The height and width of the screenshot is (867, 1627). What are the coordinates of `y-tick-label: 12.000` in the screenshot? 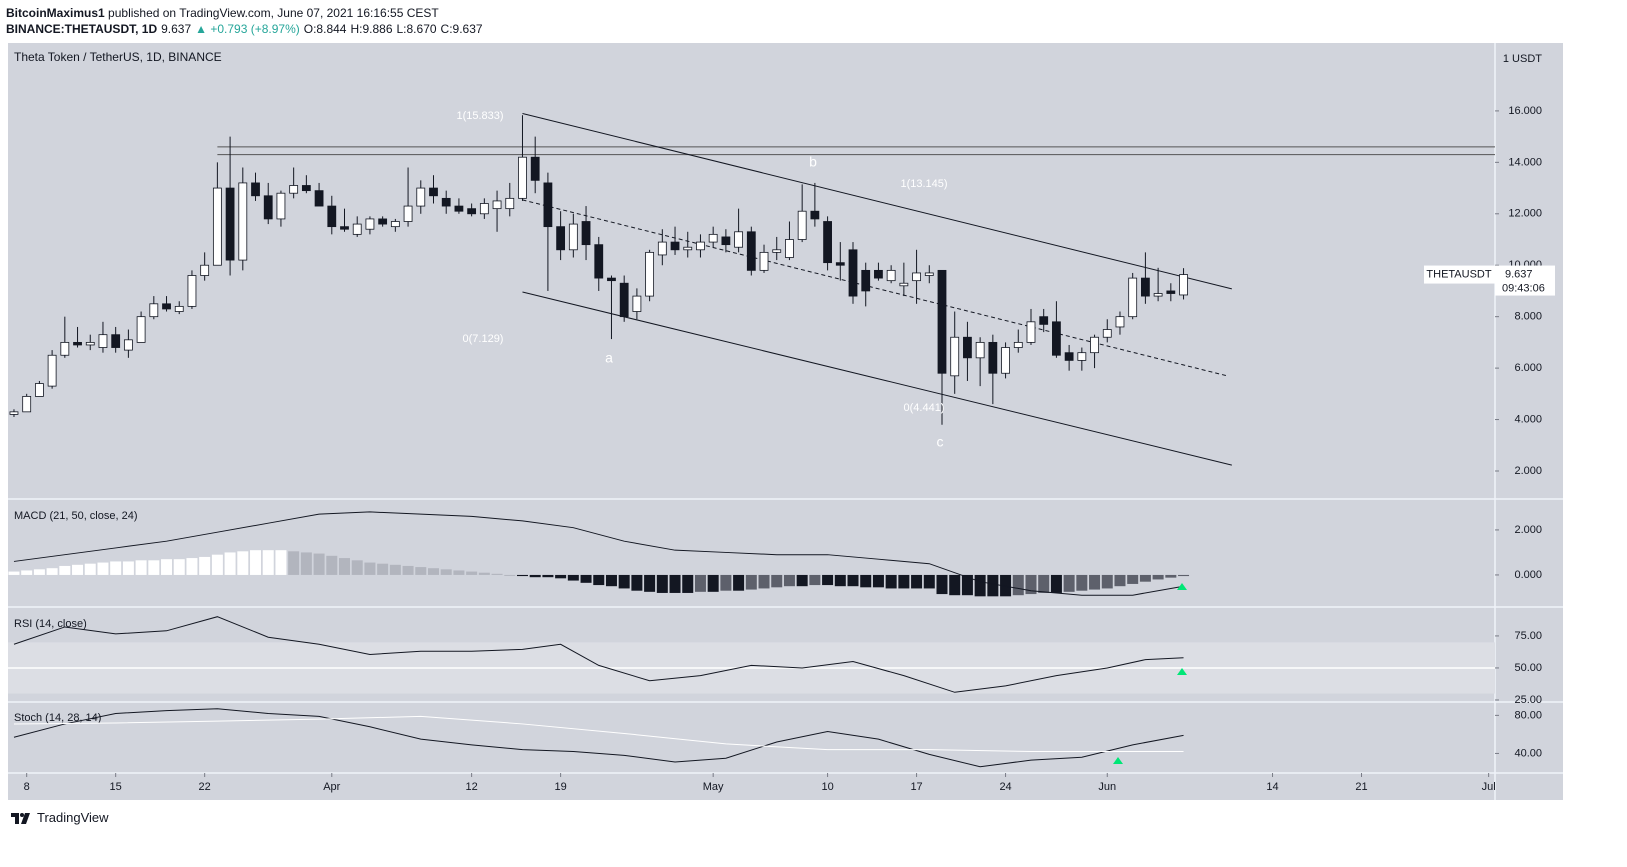 It's located at (1525, 214).